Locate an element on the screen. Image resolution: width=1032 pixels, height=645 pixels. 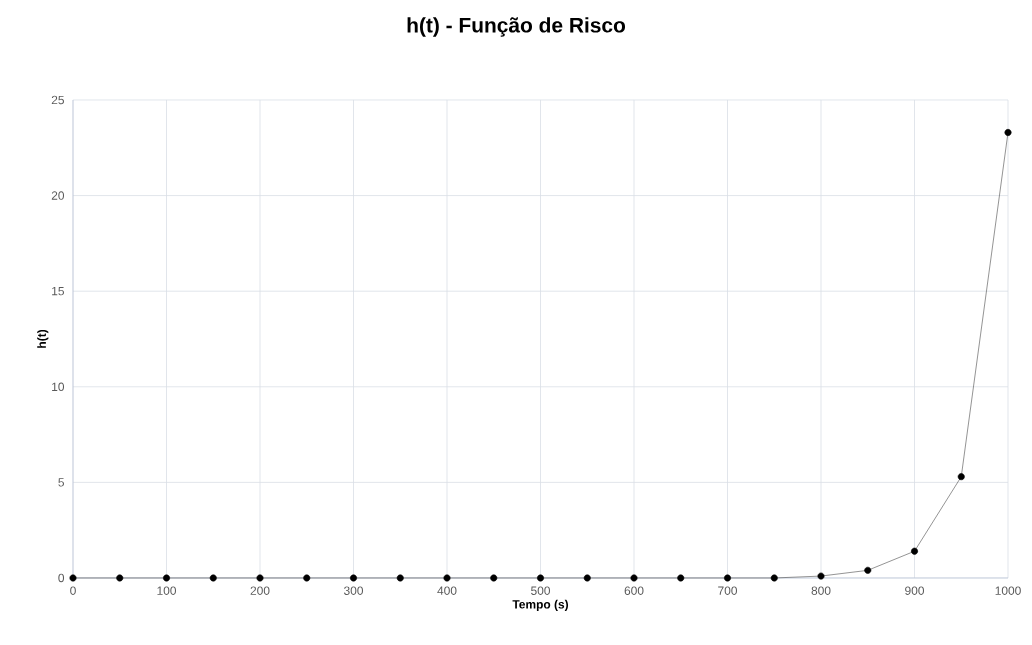
x-tick-label: 900 is located at coordinates (915, 590).